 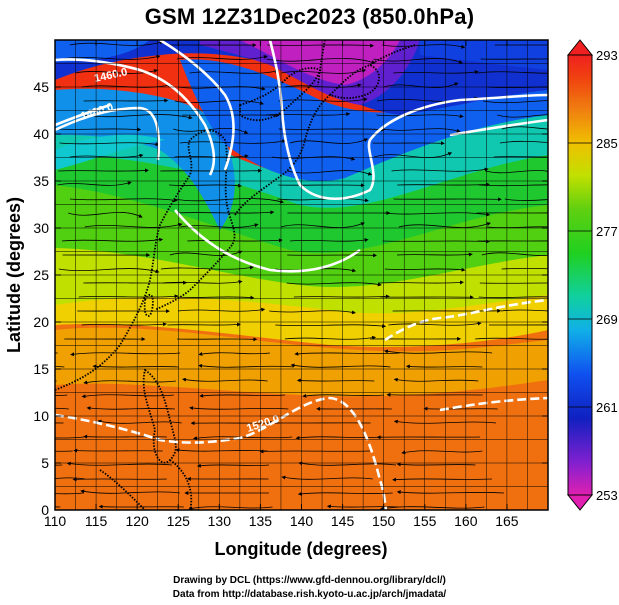 What do you see at coordinates (607, 495) in the screenshot?
I see `colorbar-tick-label: 253` at bounding box center [607, 495].